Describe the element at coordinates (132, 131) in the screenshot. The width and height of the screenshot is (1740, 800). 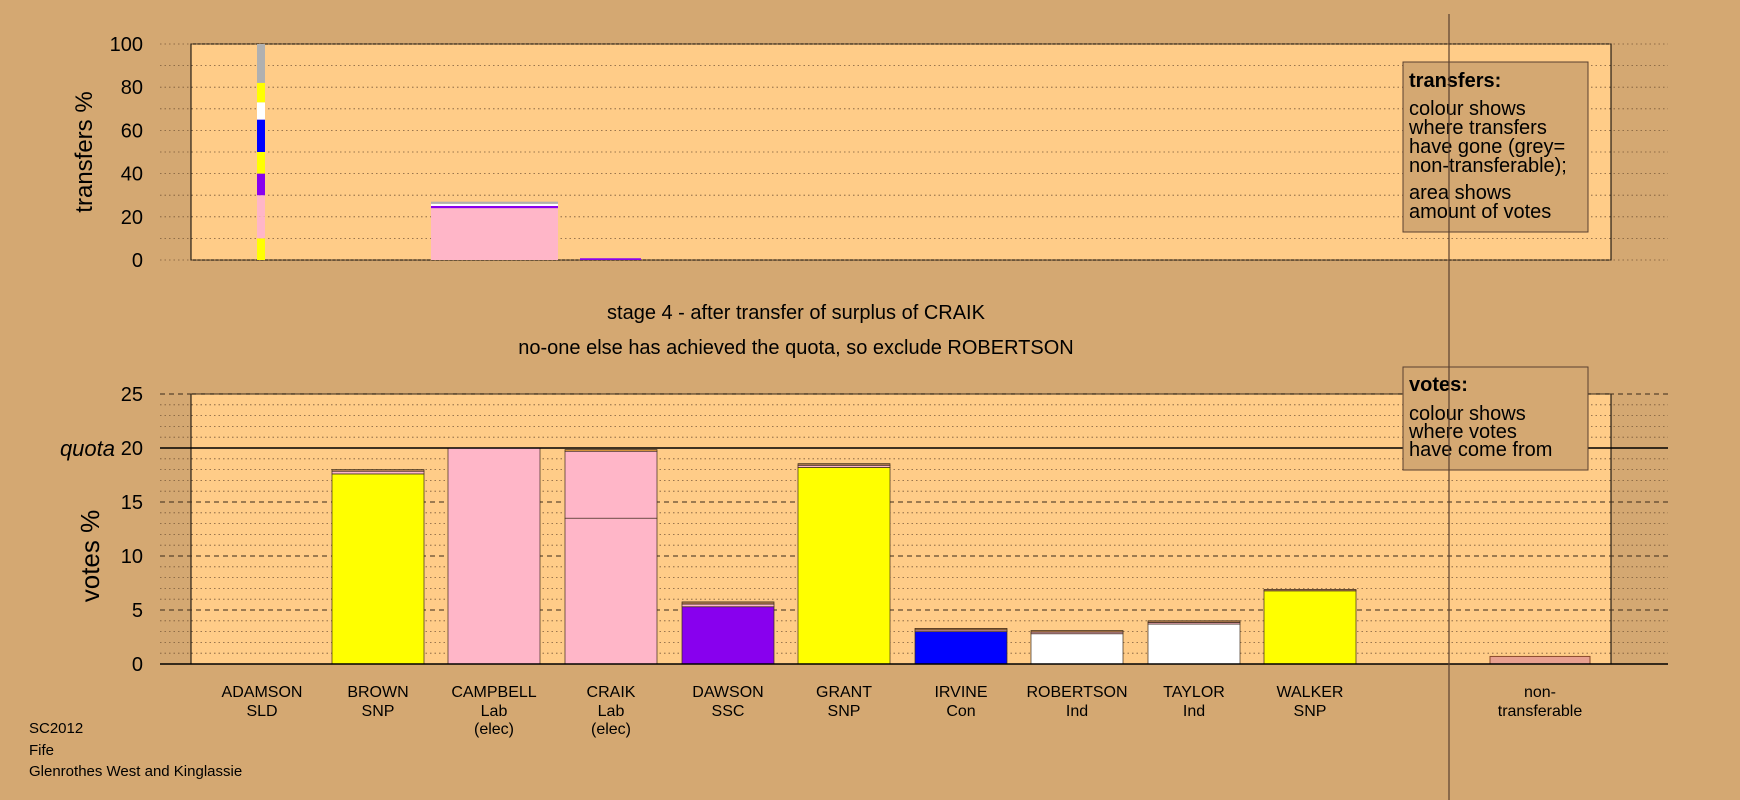
I see `transfers-y-tick-label: 60` at that location.